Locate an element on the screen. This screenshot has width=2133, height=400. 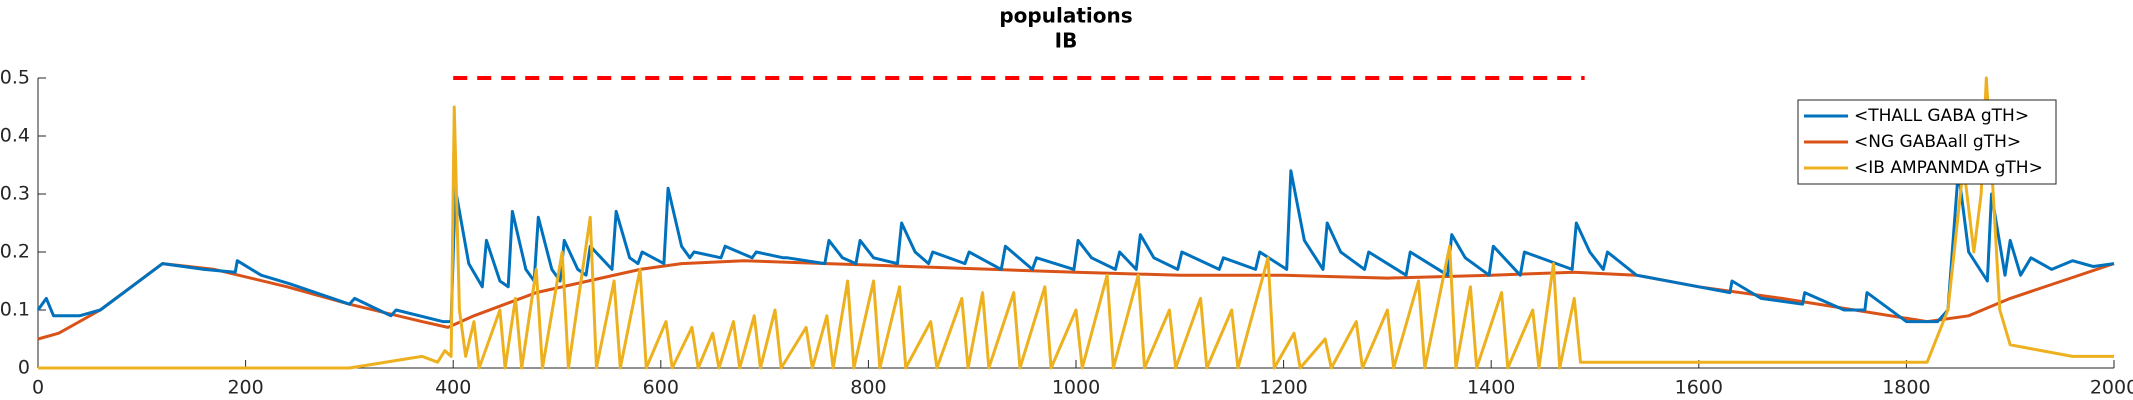
y-tick-label: 0.2 is located at coordinates (15, 252).